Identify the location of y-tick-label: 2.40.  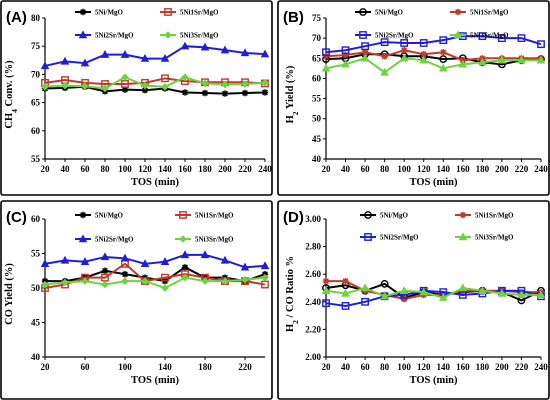
(313, 302).